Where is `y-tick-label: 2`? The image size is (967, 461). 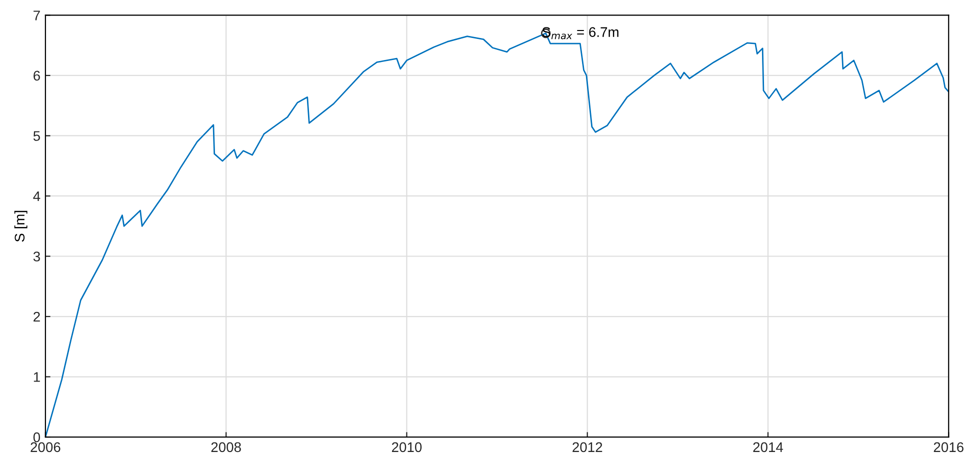
y-tick-label: 2 is located at coordinates (37, 317).